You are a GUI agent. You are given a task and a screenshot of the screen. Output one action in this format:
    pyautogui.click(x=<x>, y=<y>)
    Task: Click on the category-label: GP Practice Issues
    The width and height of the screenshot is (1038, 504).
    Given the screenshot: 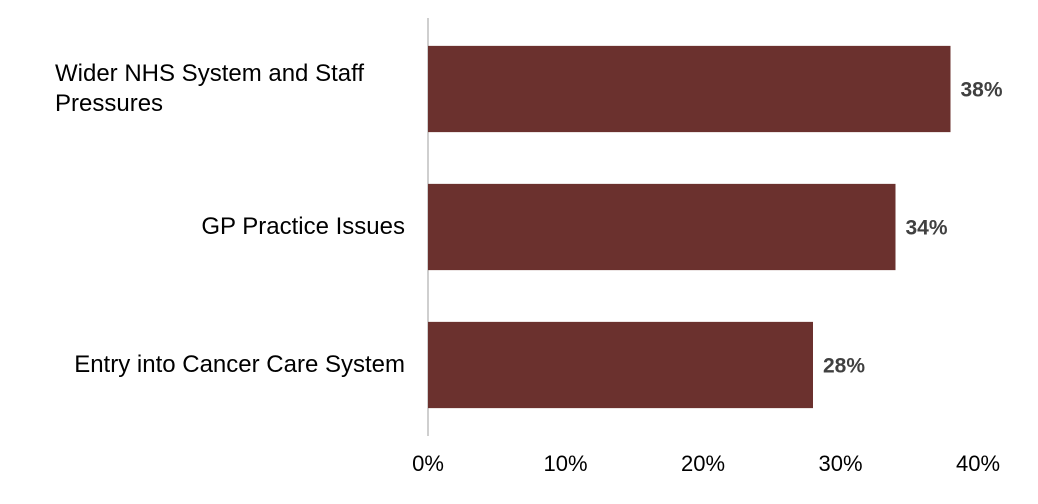 What is the action you would take?
    pyautogui.click(x=303, y=226)
    